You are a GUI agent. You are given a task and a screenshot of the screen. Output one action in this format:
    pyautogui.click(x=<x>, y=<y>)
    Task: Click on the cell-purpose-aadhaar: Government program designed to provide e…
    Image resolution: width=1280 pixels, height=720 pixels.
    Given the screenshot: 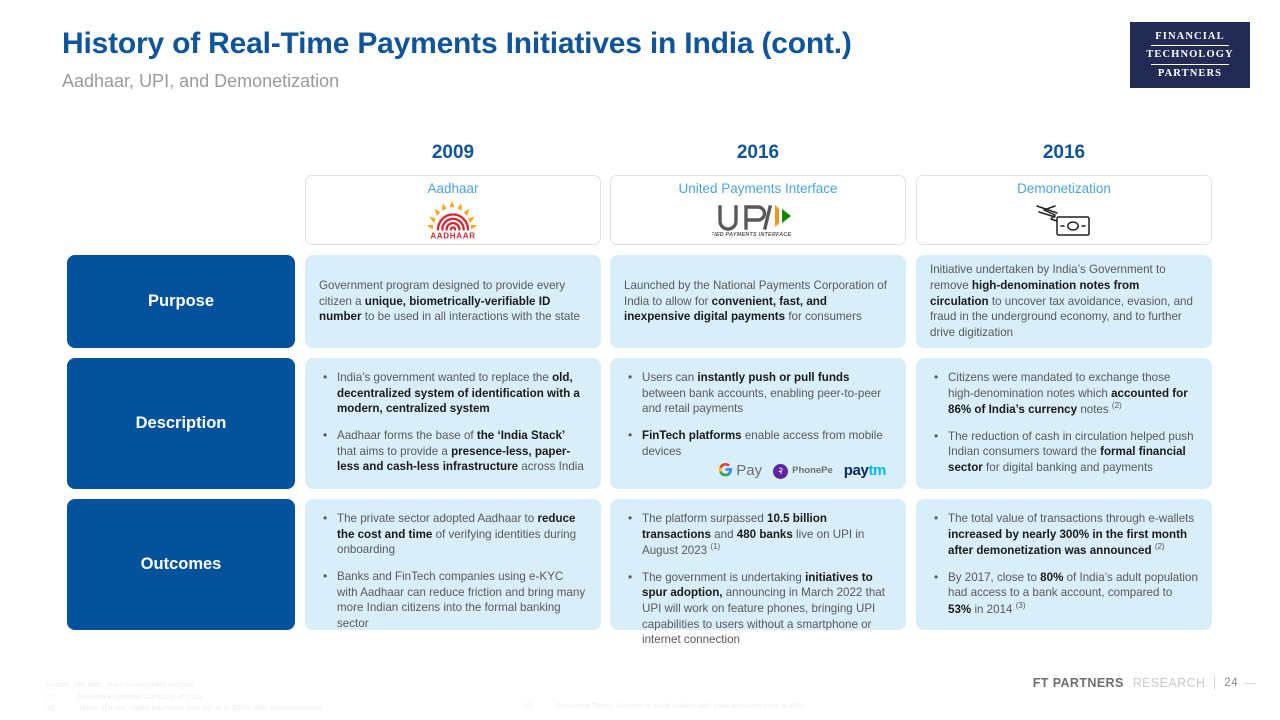 What is the action you would take?
    pyautogui.click(x=453, y=301)
    